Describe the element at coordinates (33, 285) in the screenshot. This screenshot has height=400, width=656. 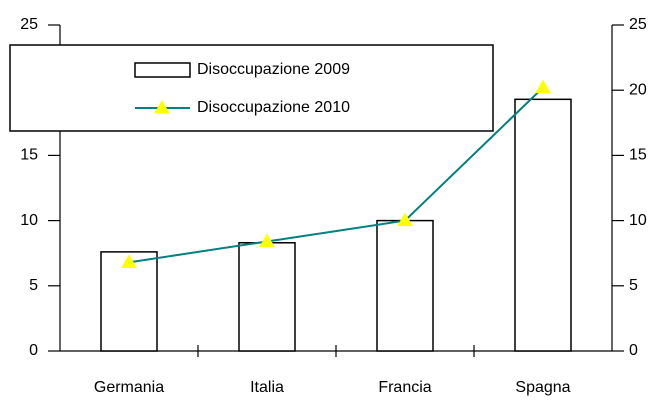
I see `y-tick-label: 5` at that location.